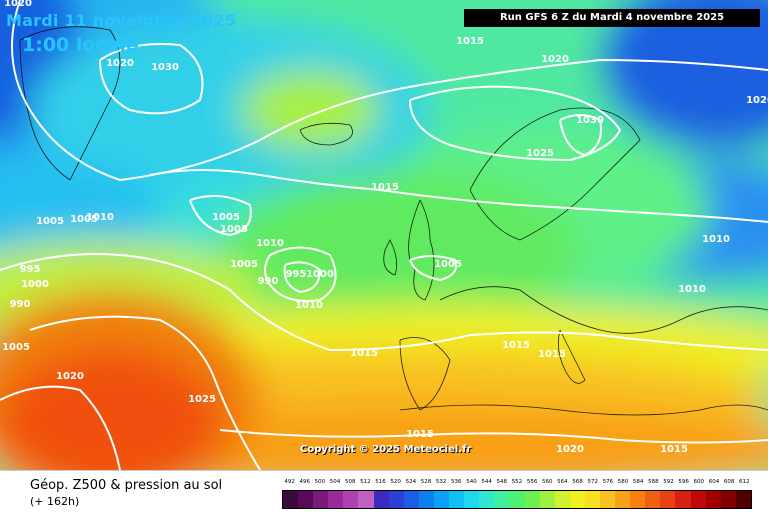 This screenshot has width=768, height=512. What do you see at coordinates (20, 304) in the screenshot?
I see `isobar-label: 990` at bounding box center [20, 304].